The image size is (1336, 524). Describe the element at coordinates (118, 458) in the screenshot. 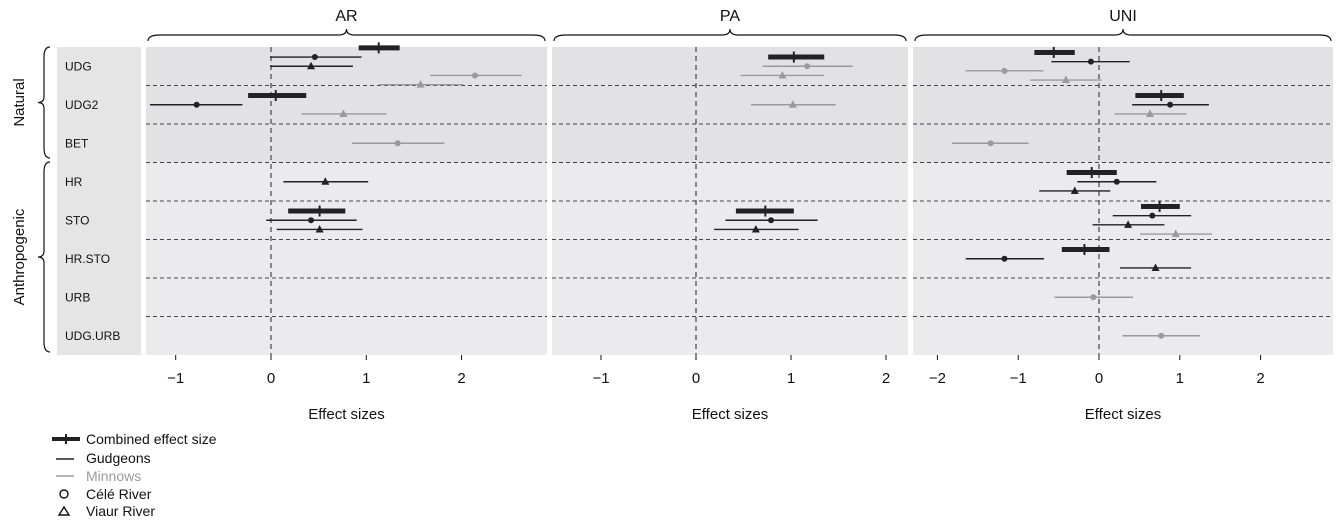

I see `legend-gudgeons-label: Gudgeons` at that location.